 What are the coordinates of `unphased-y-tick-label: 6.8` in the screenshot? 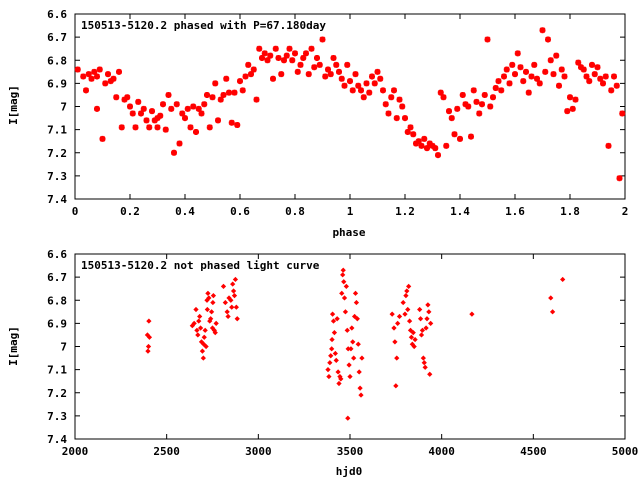 It's located at (57, 300).